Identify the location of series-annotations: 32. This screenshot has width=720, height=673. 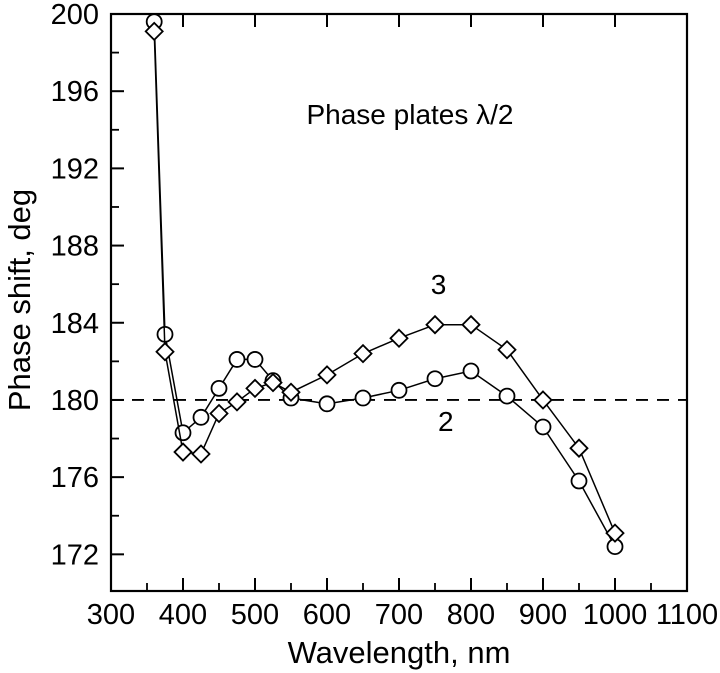
(442, 353).